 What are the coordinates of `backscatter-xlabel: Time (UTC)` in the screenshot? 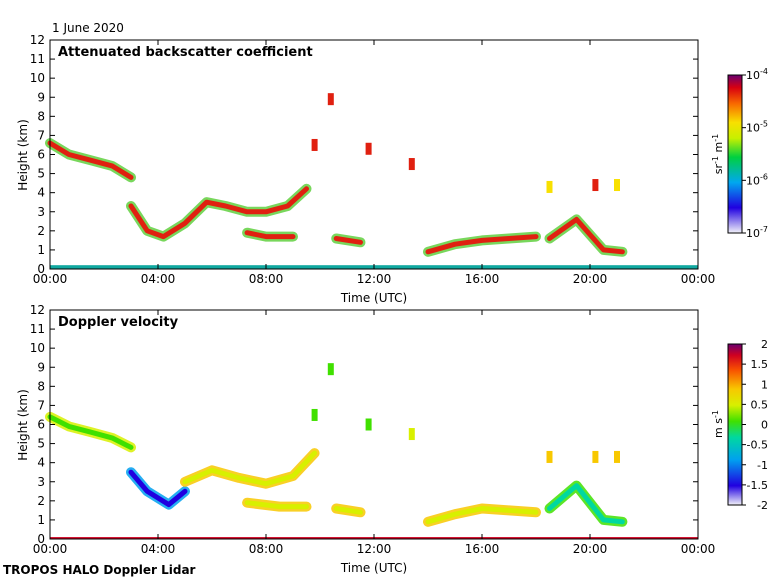 It's located at (373, 298).